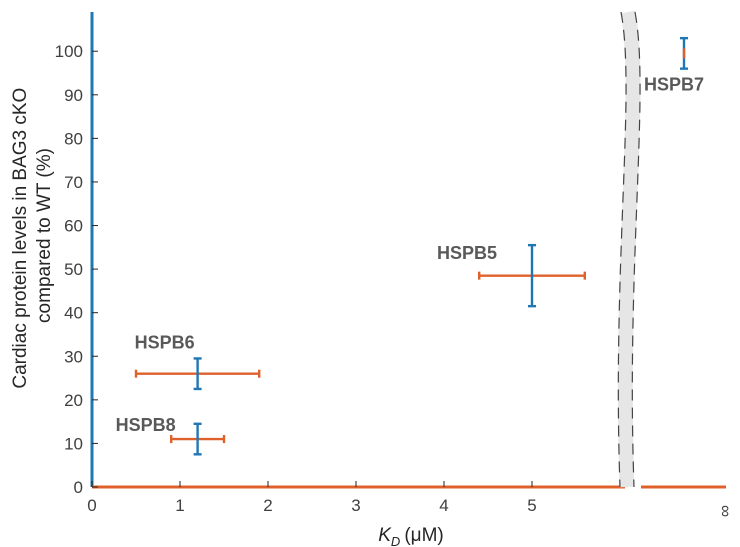  Describe the element at coordinates (44, 235) in the screenshot. I see `y-axis-title-line2: compared to WT (%)` at that location.